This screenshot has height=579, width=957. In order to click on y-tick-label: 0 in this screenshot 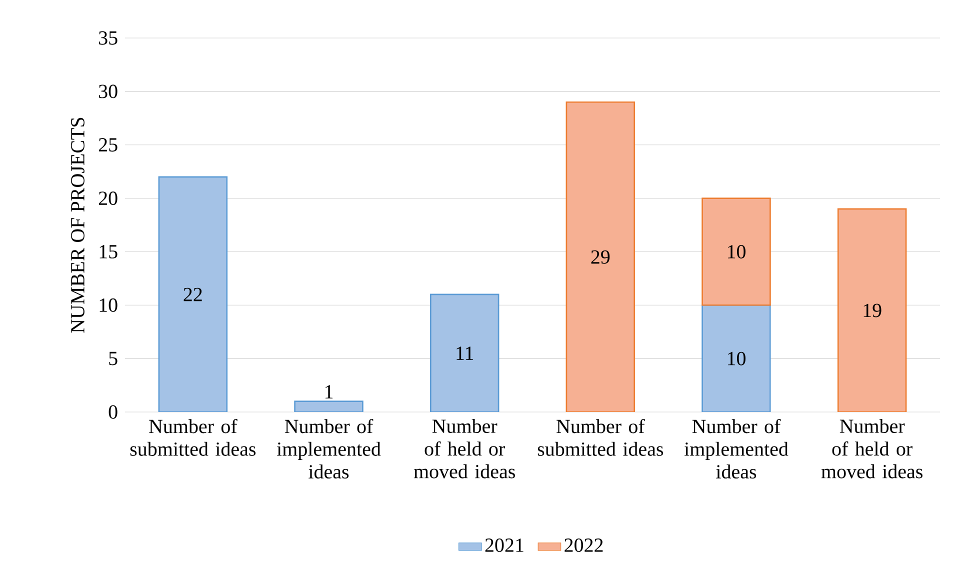, I will do `click(113, 412)`.